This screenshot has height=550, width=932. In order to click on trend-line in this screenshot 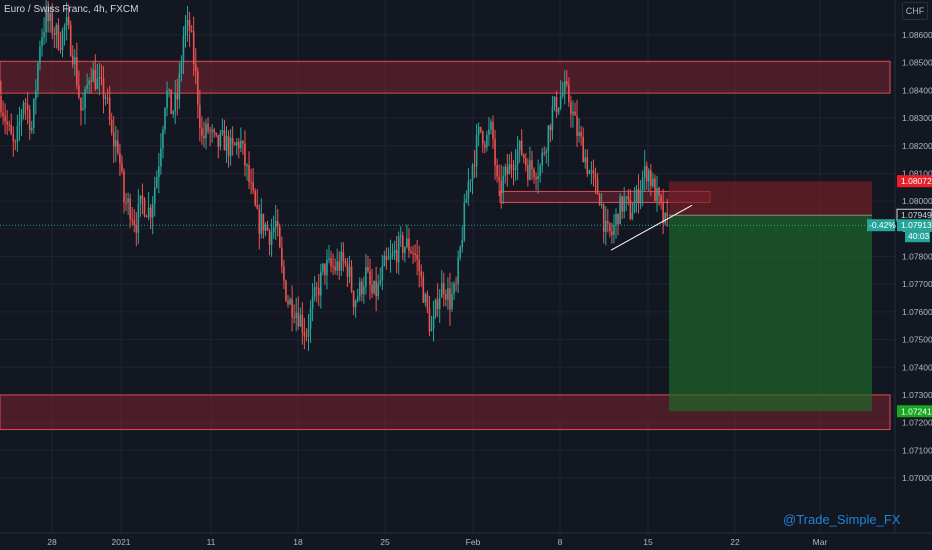, I will do `click(651, 227)`.